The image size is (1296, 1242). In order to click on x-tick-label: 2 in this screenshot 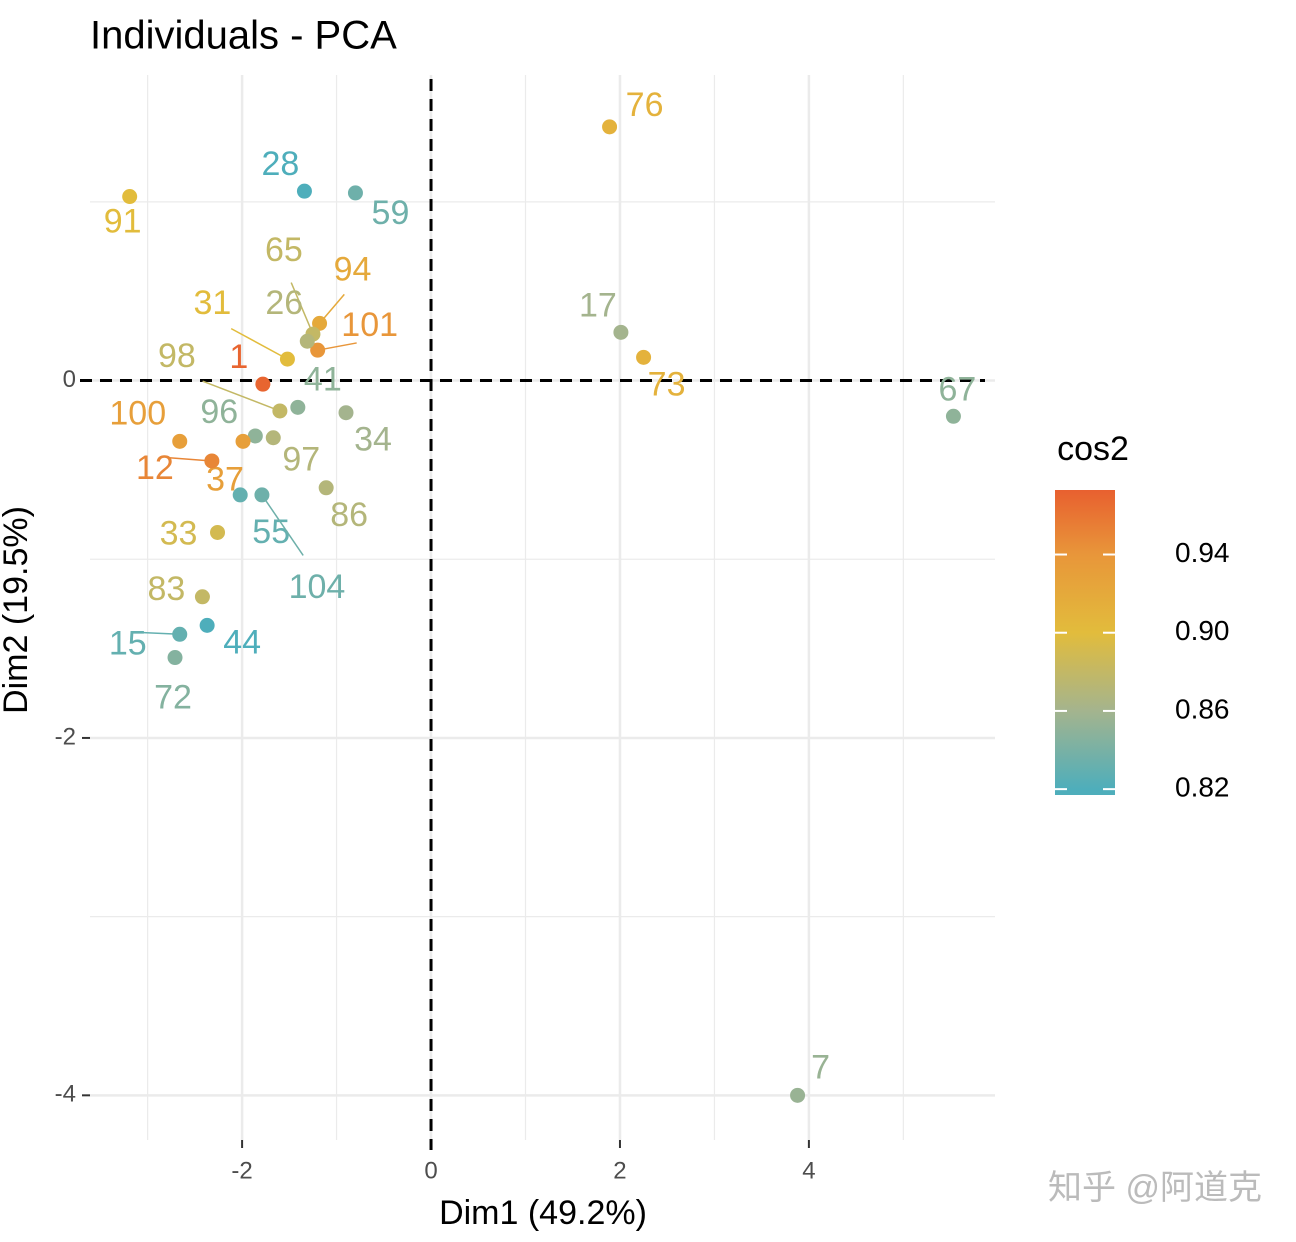, I will do `click(619, 1170)`.